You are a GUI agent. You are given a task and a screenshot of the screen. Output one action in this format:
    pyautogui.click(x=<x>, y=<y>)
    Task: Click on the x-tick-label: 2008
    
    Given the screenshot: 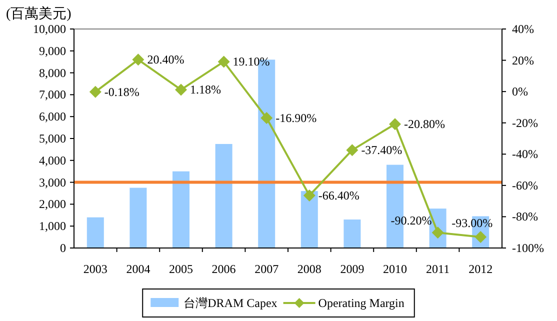 What is the action you would take?
    pyautogui.click(x=309, y=269)
    